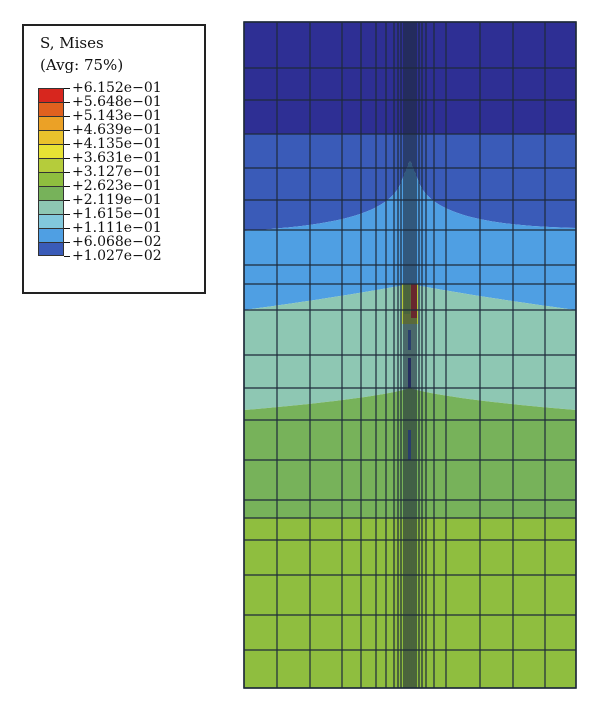  Describe the element at coordinates (113, 242) in the screenshot. I see `legend-label: +6.068e−02` at that location.